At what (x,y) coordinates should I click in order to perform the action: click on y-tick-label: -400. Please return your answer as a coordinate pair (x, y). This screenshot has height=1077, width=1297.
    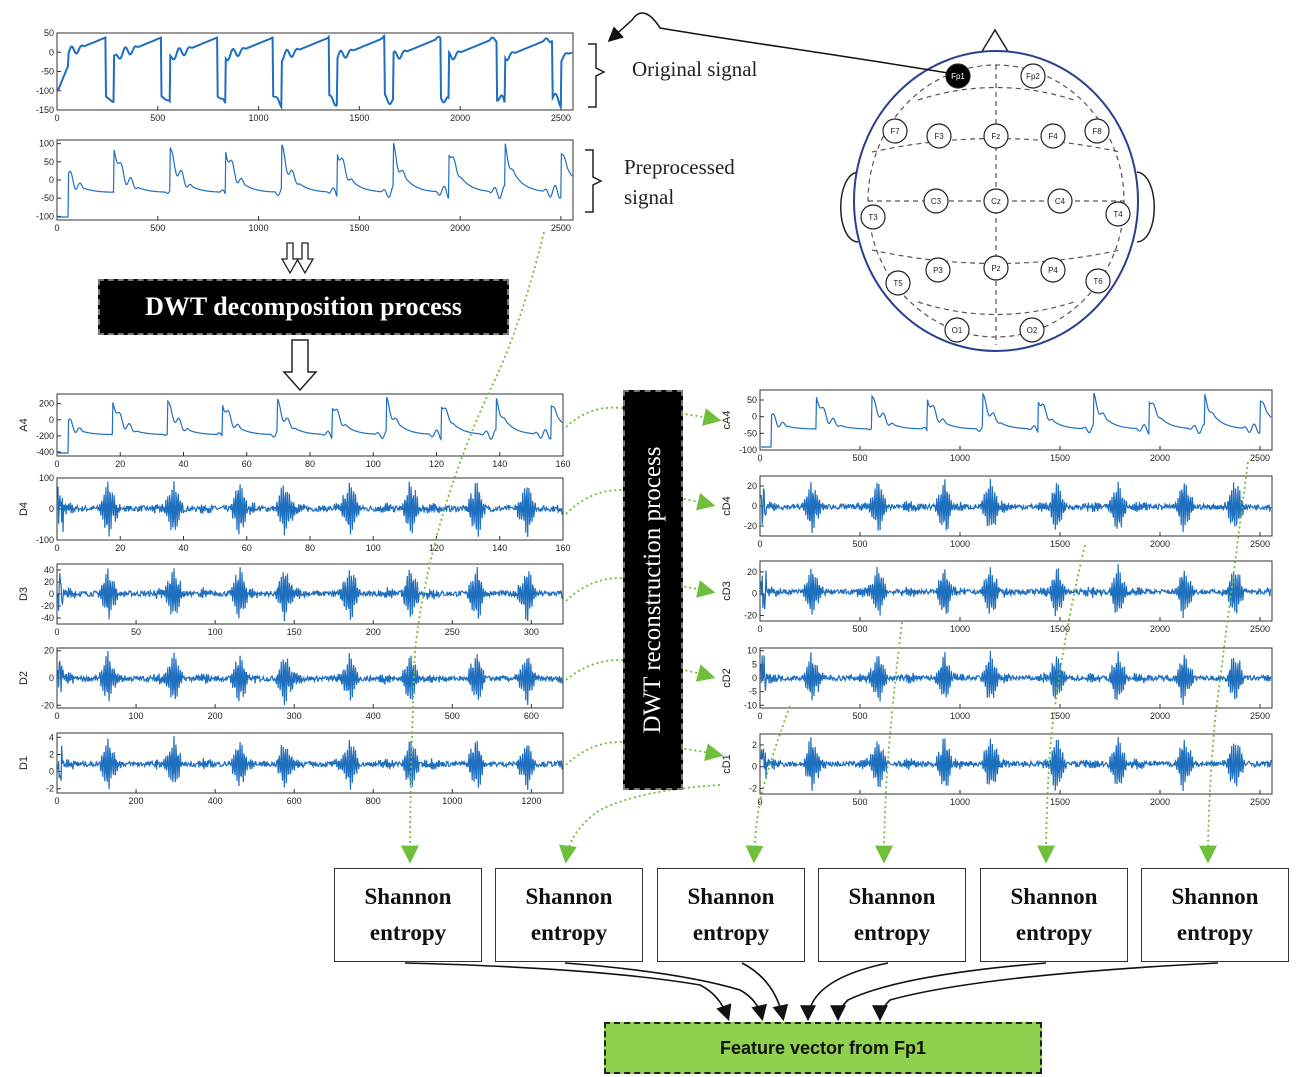
    Looking at the image, I should click on (45, 452).